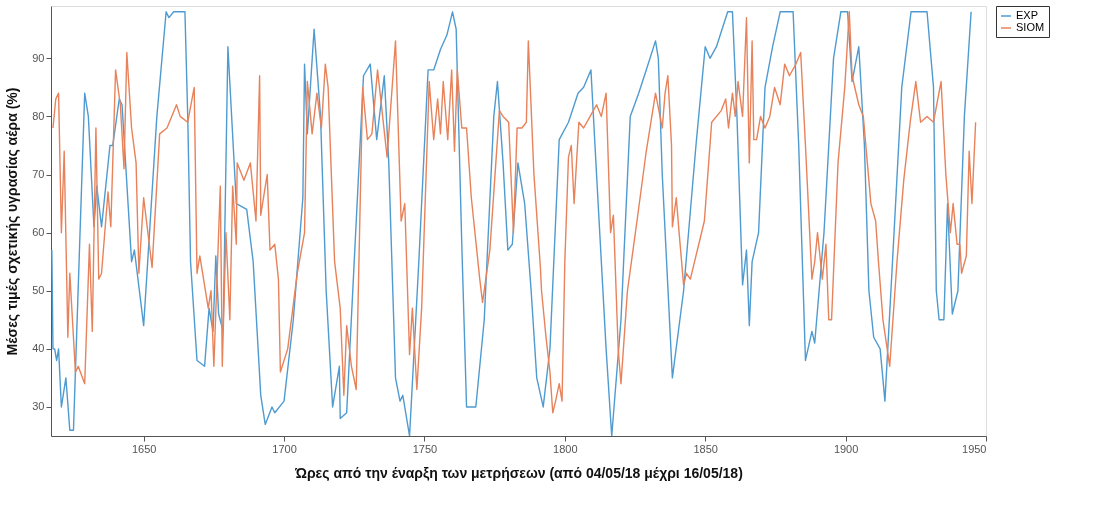 This screenshot has width=1099, height=531. What do you see at coordinates (38, 115) in the screenshot?
I see `y-tick-label: 80` at bounding box center [38, 115].